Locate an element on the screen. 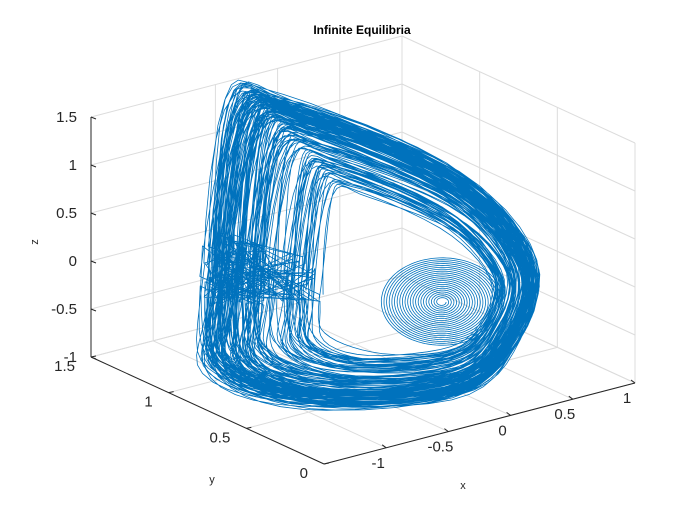 This screenshot has height=525, width=700. y-tick-label: 1.5 is located at coordinates (64, 366).